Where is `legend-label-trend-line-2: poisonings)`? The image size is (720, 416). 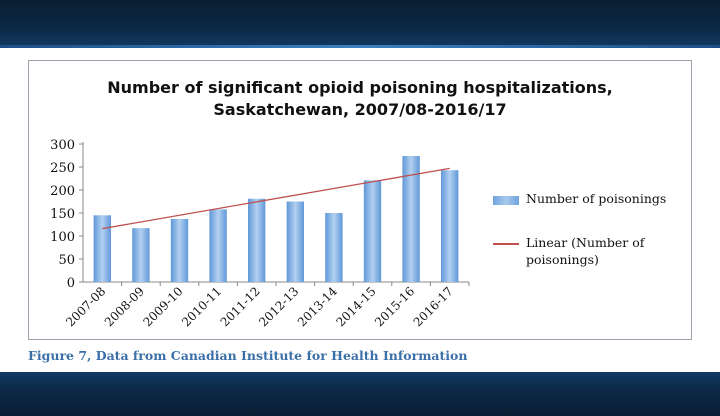 legend-label-trend-line-2: poisonings) is located at coordinates (562, 259).